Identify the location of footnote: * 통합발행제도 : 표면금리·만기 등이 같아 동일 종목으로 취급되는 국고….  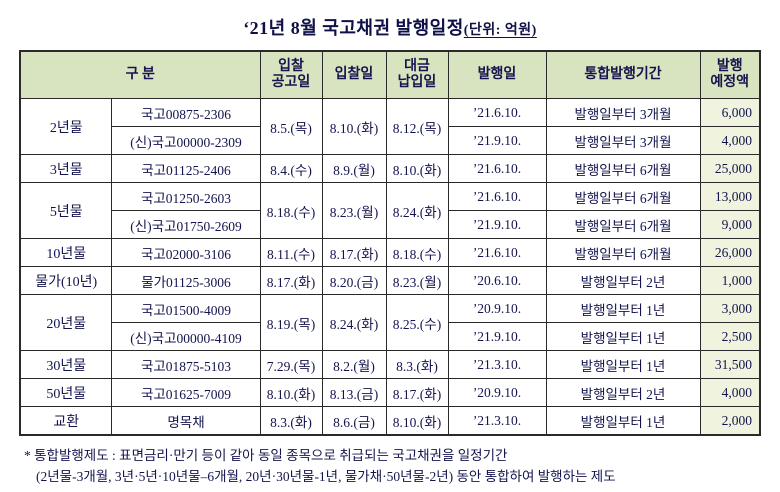
(390, 467).